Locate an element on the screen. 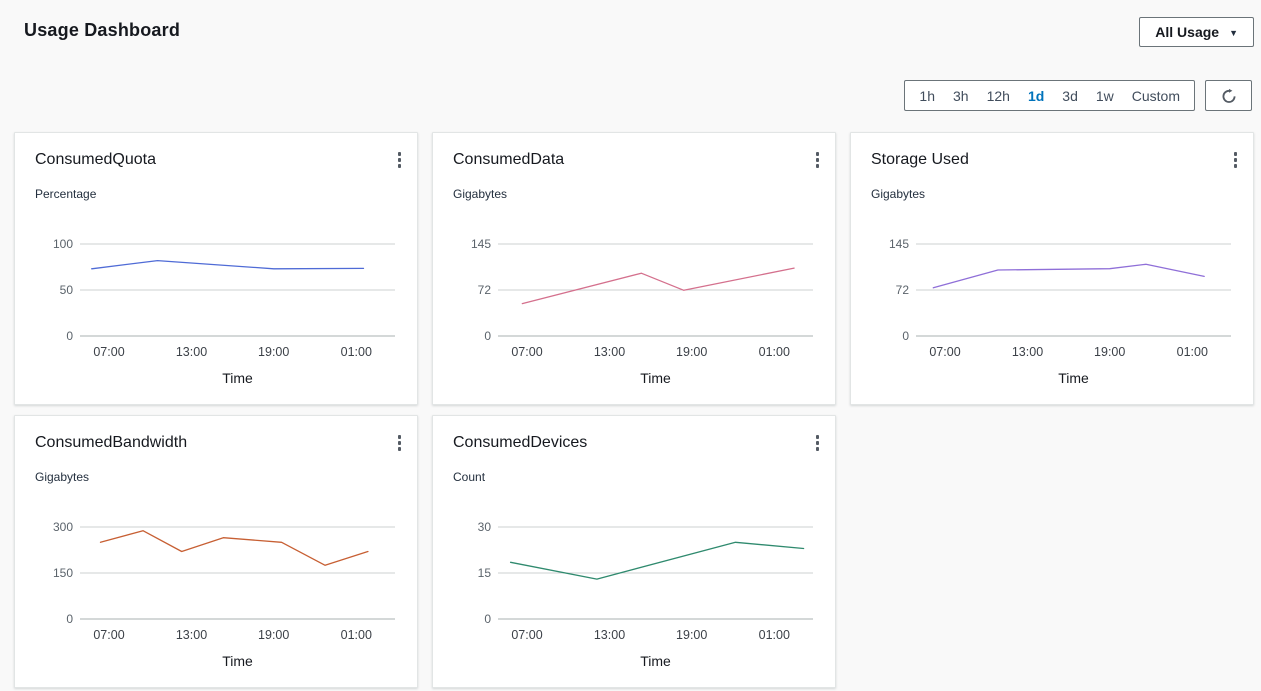  chart-title: ConsumedBandwidth is located at coordinates (111, 442).